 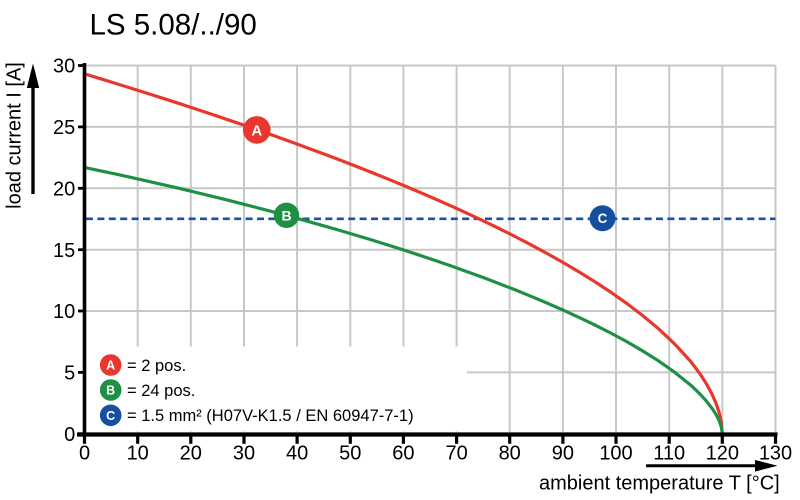 I want to click on svg-text: 130, so click(x=775, y=453).